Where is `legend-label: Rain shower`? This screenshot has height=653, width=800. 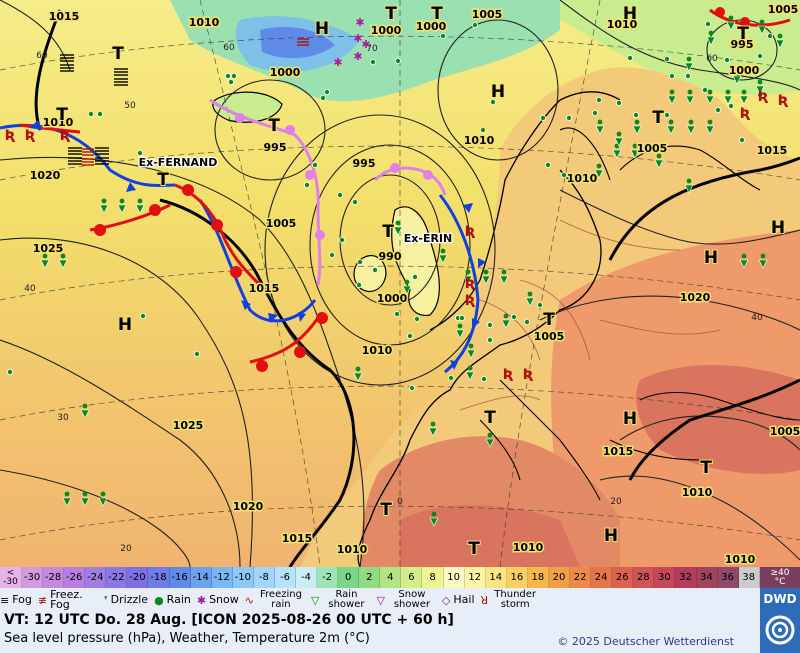 legend-label: Rain shower is located at coordinates (346, 599).